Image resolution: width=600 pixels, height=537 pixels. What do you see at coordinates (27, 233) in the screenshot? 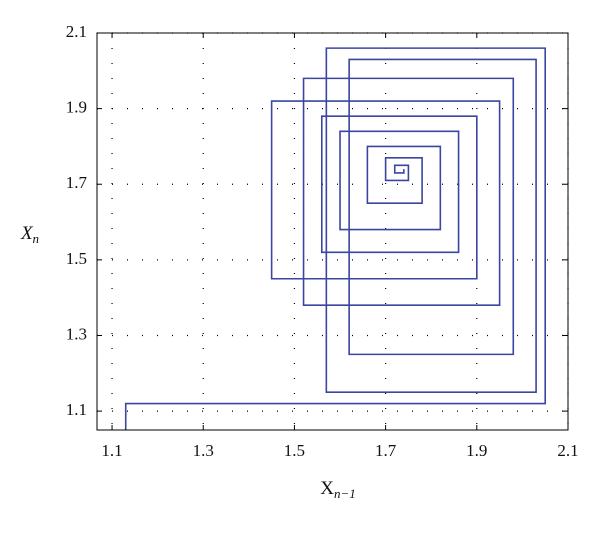
I see `y-label-base: X` at bounding box center [27, 233].